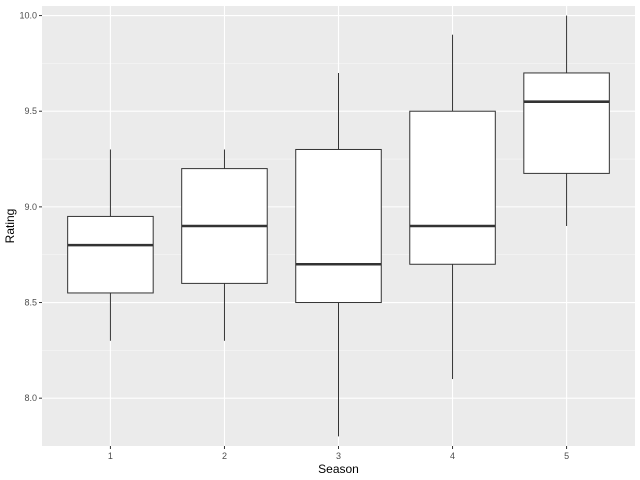  I want to click on x-tick-label: 2, so click(224, 456).